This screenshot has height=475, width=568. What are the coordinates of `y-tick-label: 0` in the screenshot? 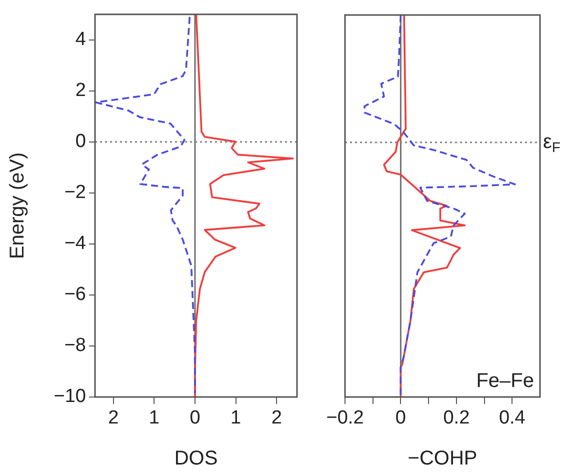 It's located at (80, 141).